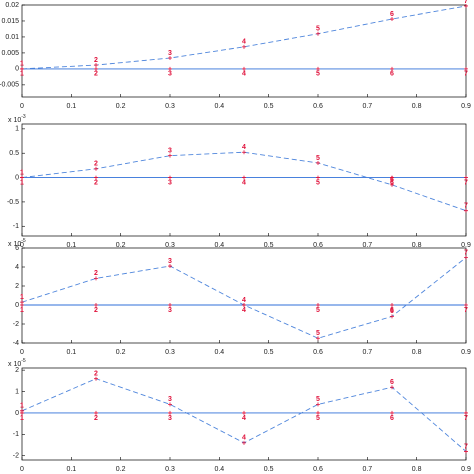 The height and width of the screenshot is (474, 474). Describe the element at coordinates (10, 21) in the screenshot. I see `y-tick-label: 0.015` at that location.